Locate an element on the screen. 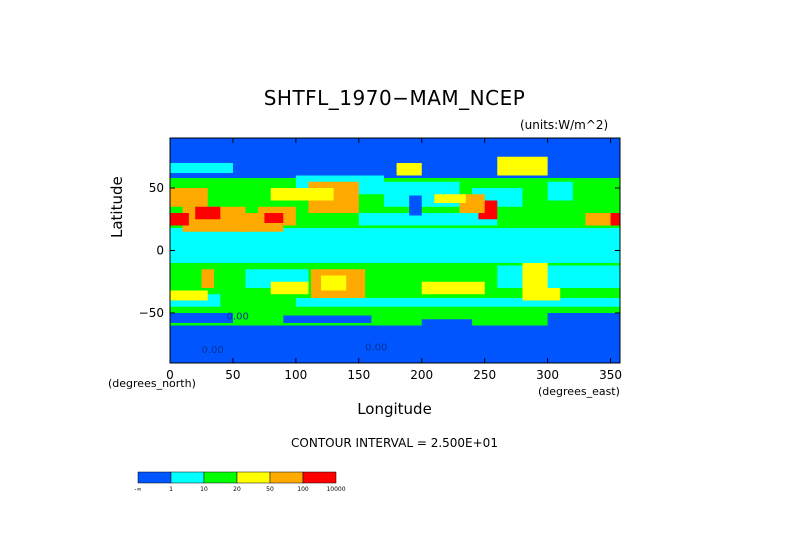 The width and height of the screenshot is (789, 558). colorbar-label: 50 is located at coordinates (270, 489).